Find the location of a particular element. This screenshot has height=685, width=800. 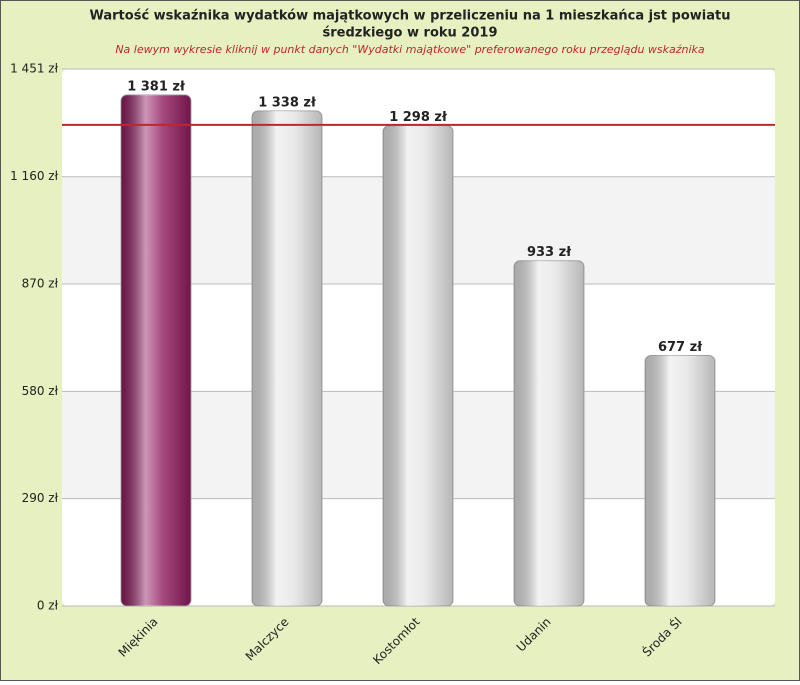

y-tick-label: 1 451 zł is located at coordinates (34, 69).